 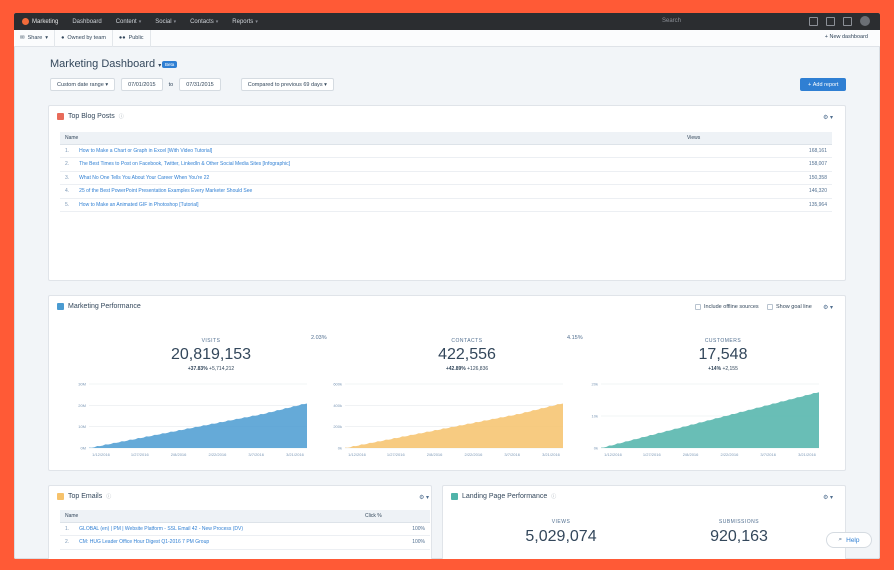 What do you see at coordinates (813, 21) in the screenshot?
I see `calendar-icon` at bounding box center [813, 21].